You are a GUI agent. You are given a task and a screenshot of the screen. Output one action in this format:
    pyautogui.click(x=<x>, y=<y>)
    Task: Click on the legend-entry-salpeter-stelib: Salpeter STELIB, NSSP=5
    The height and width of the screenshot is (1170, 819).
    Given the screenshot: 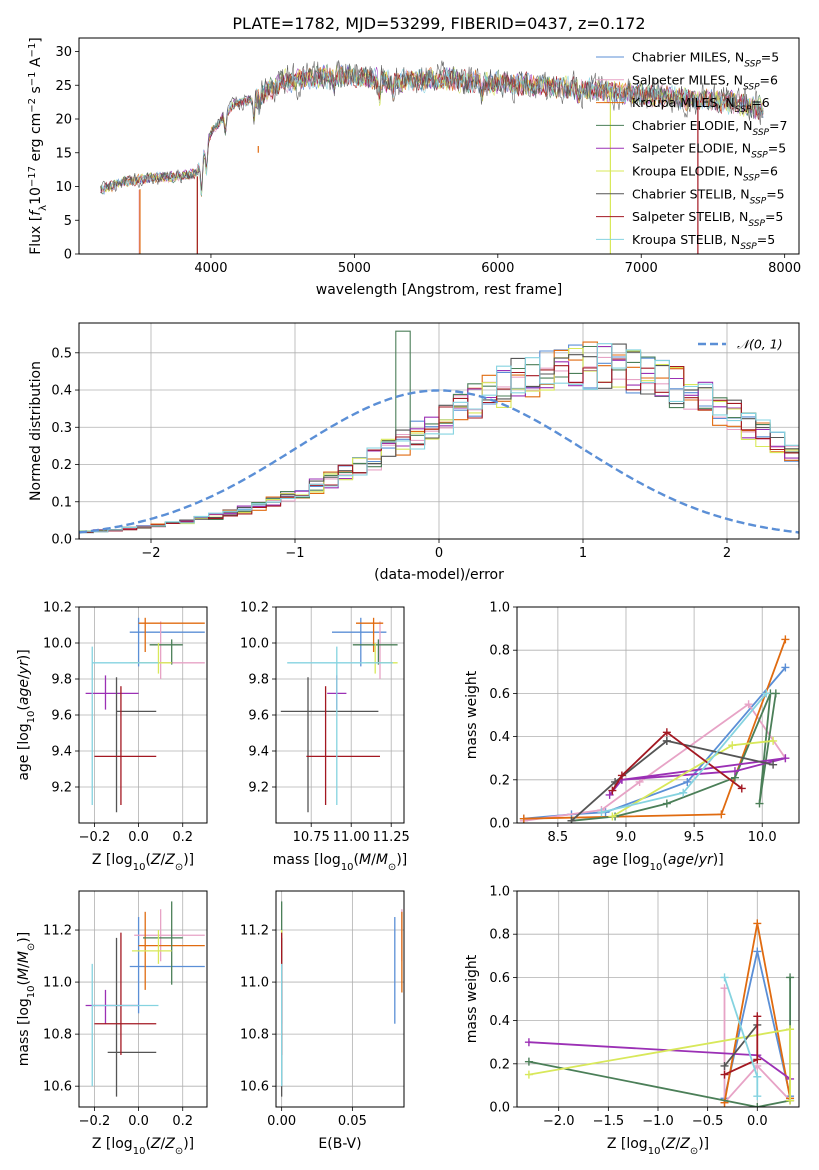 What is the action you would take?
    pyautogui.click(x=707, y=219)
    